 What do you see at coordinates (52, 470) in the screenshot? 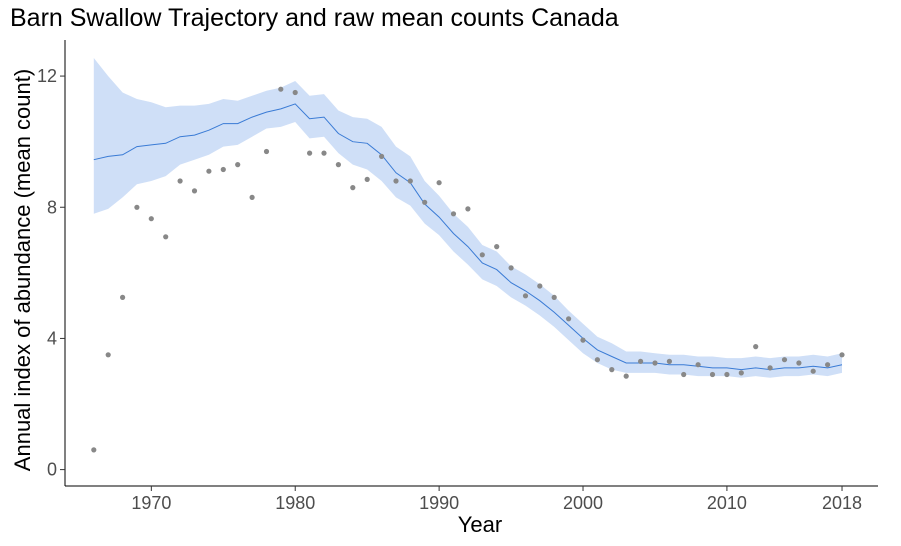
I see `y-tick-label: 0` at bounding box center [52, 470].